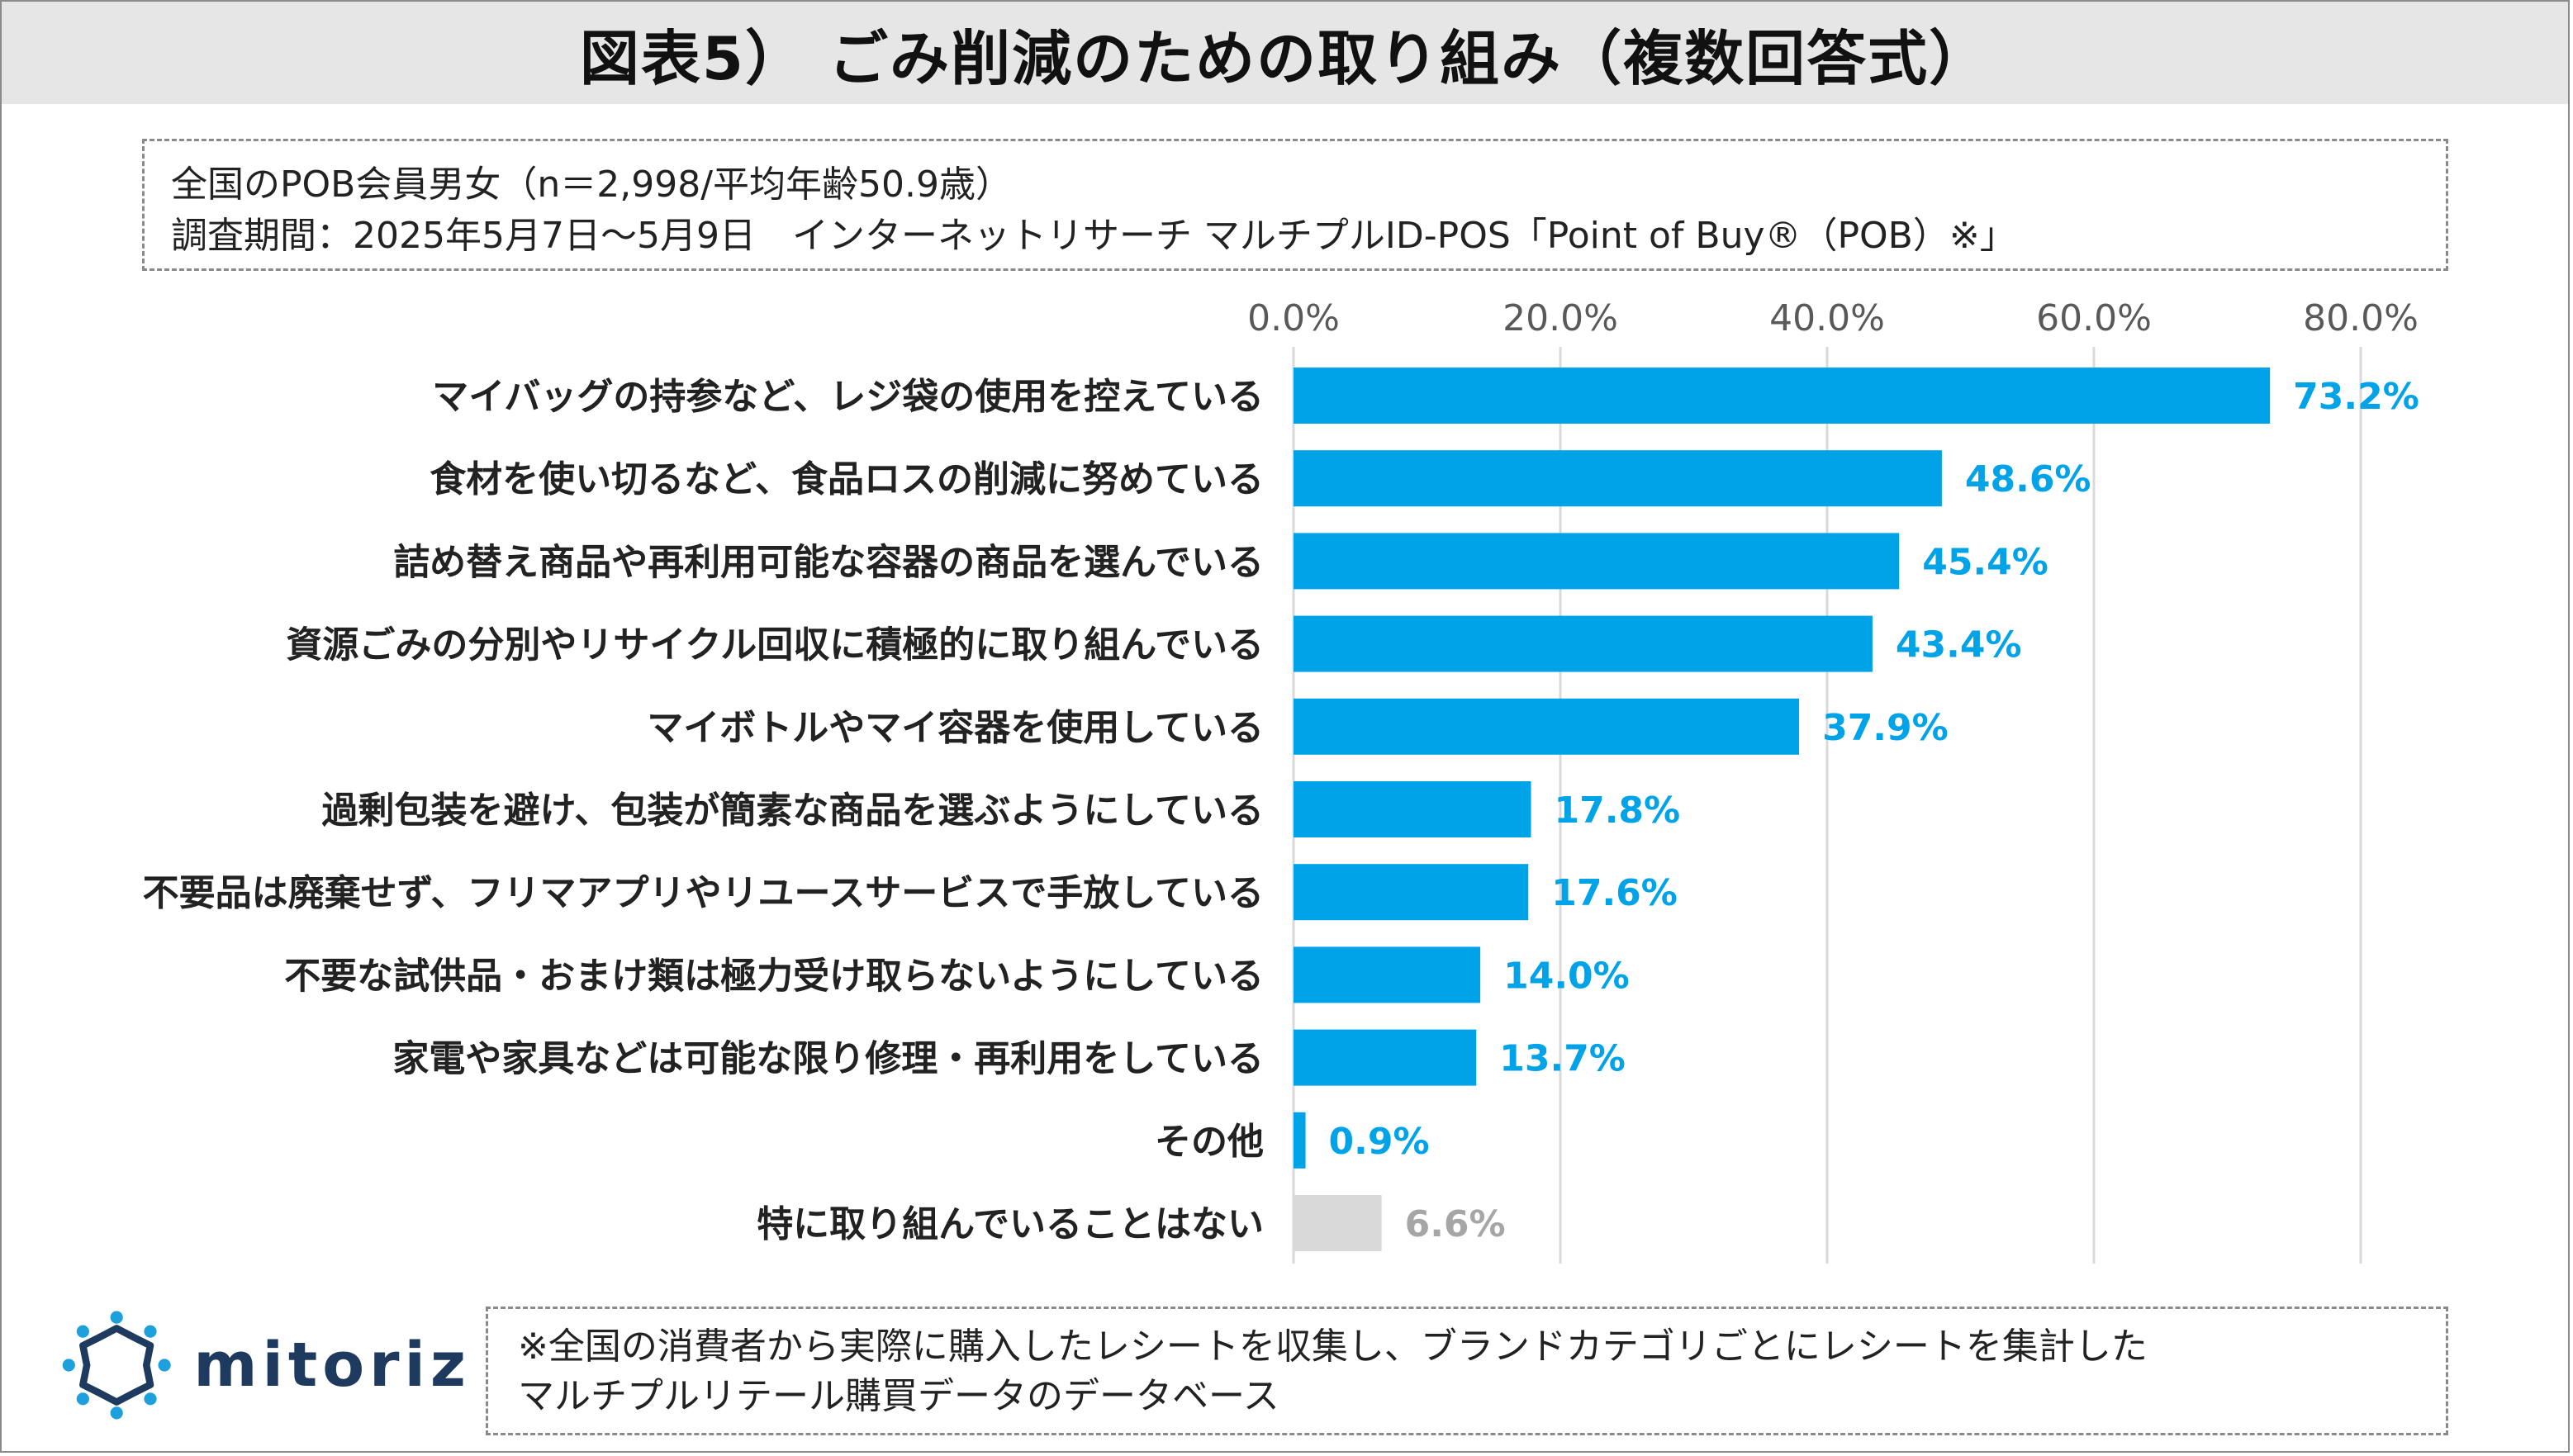  What do you see at coordinates (1562, 1059) in the screenshot?
I see `value-label-8: 13.7%` at bounding box center [1562, 1059].